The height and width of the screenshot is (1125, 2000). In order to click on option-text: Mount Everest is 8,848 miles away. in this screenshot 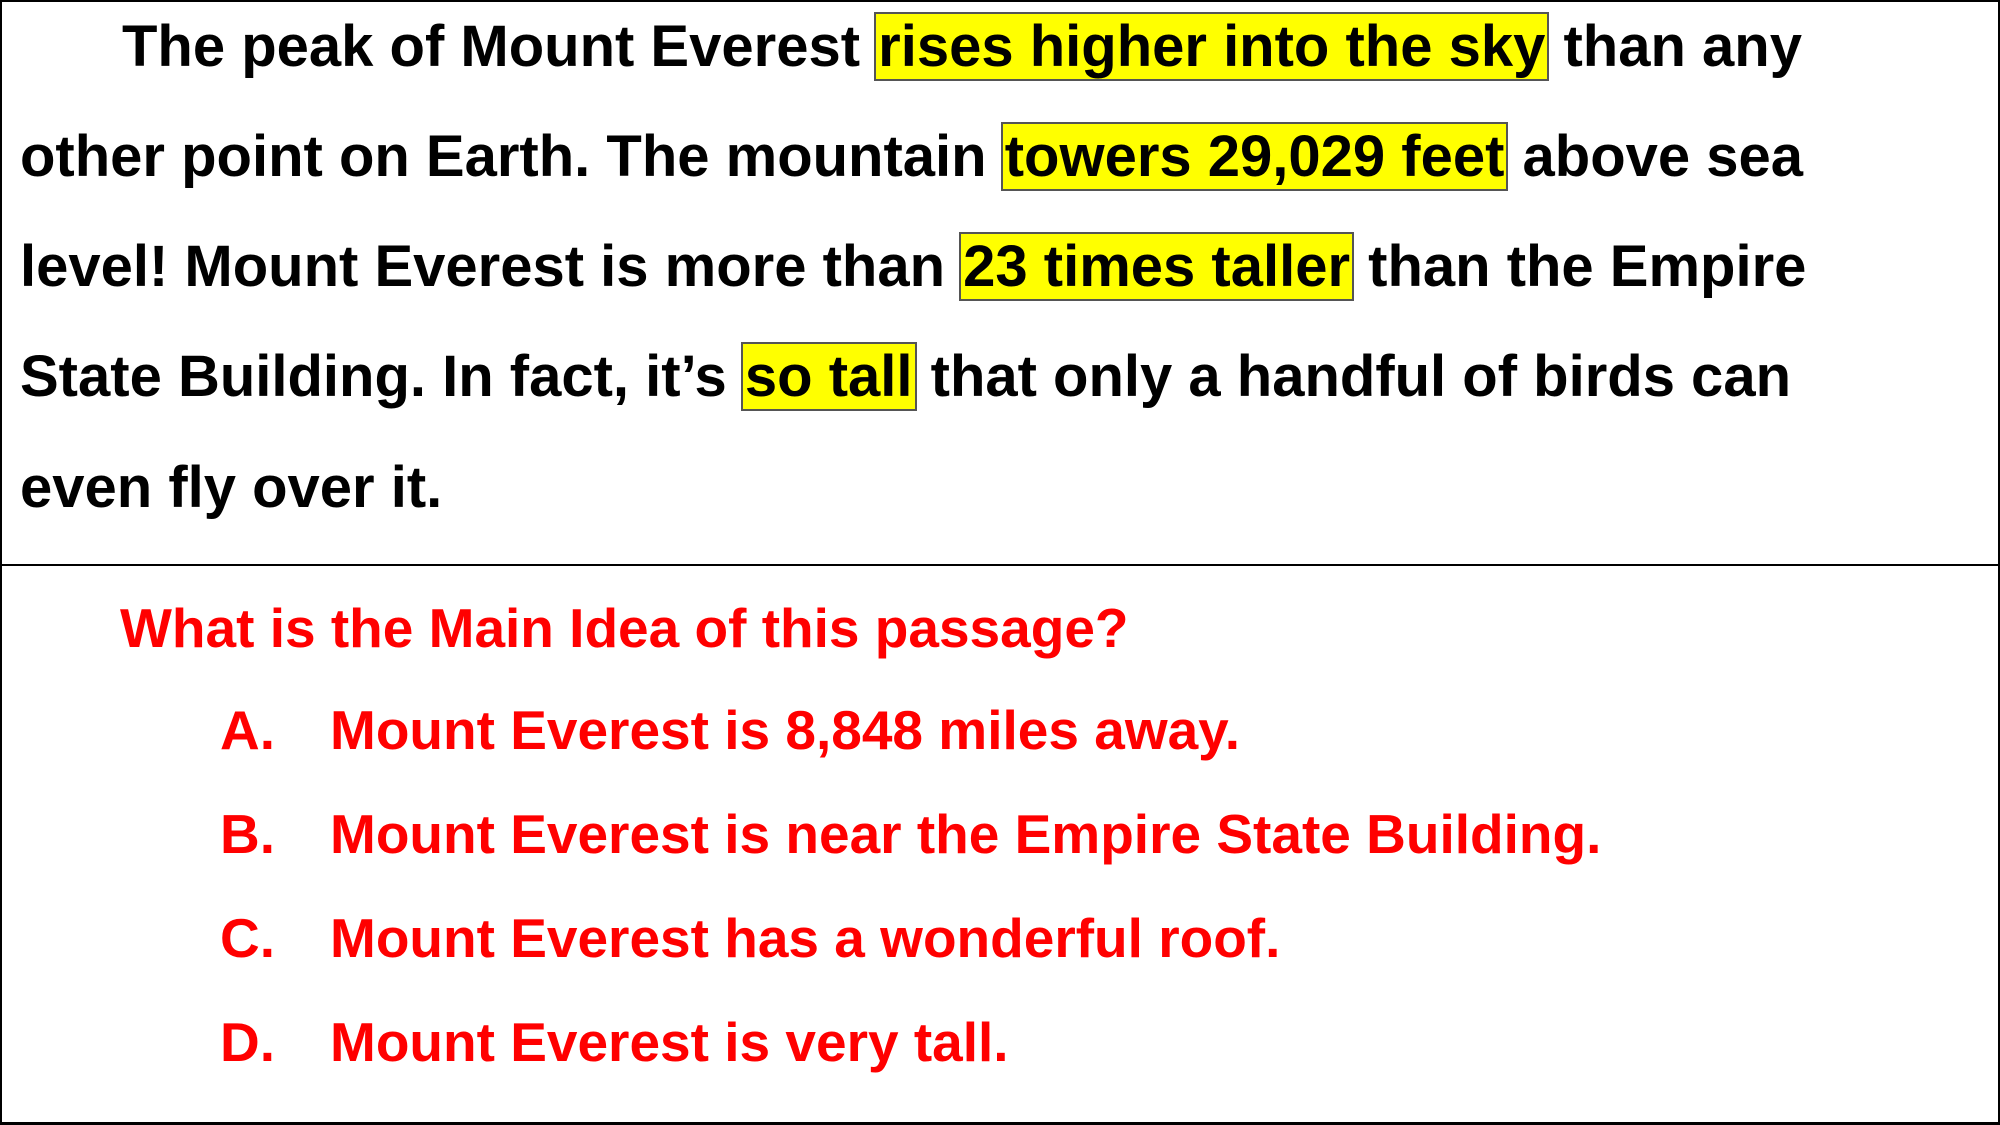, I will do `click(785, 730)`.